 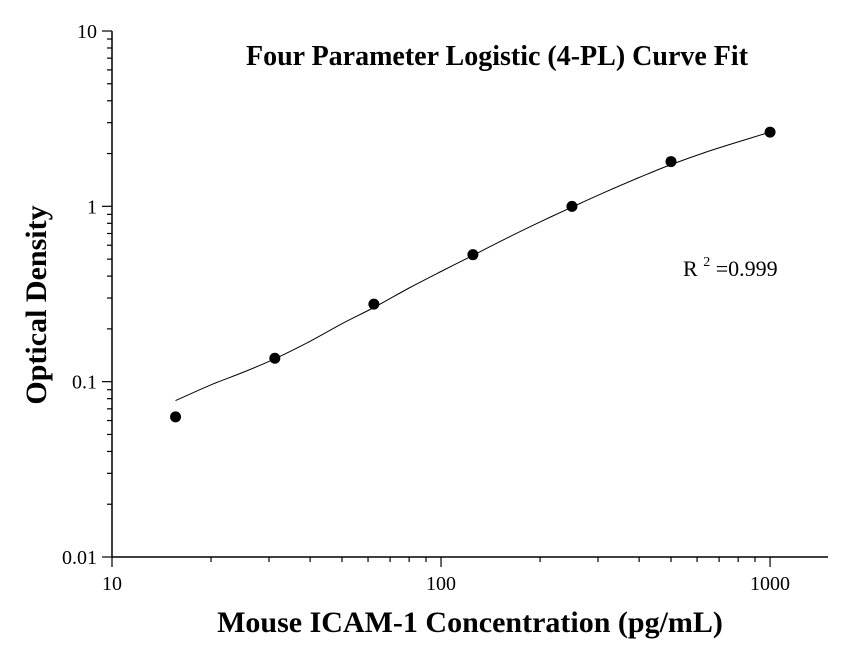 What do you see at coordinates (470, 622) in the screenshot?
I see `x-axis-title: Mouse ICAM-1 Concentration (pg/mL)` at bounding box center [470, 622].